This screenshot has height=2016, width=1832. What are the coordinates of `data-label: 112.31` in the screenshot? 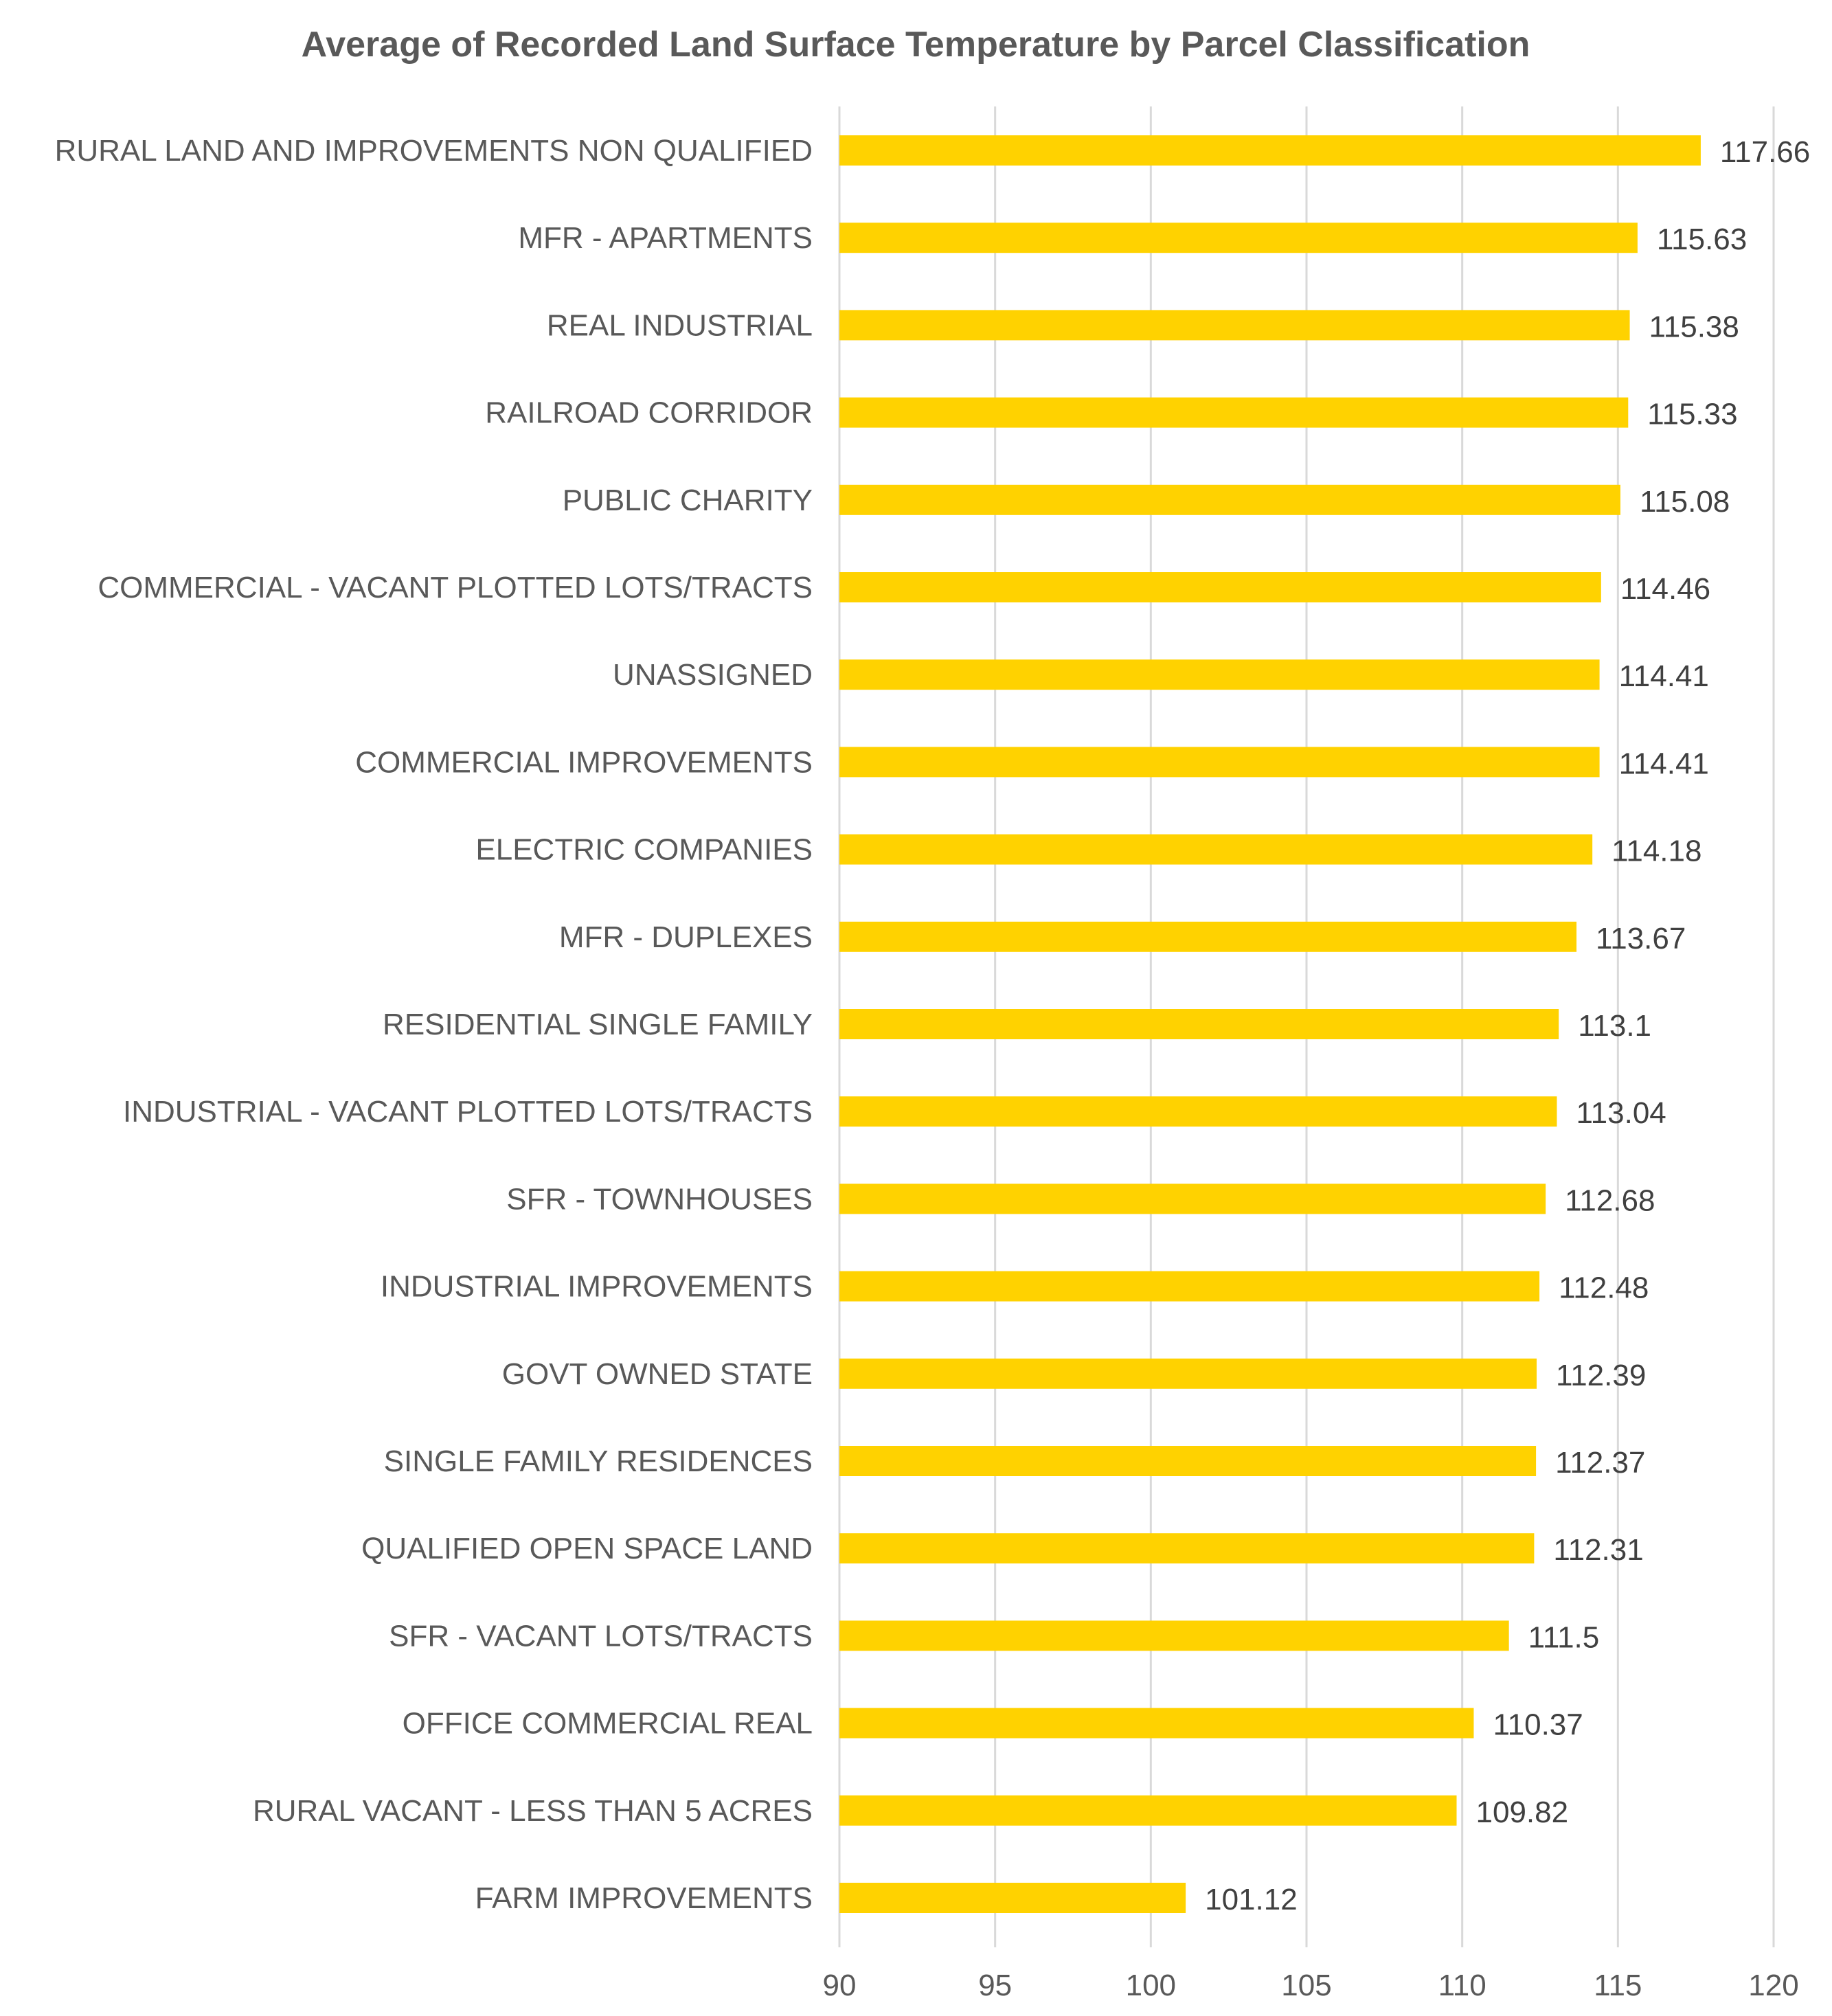 It's located at (1598, 1550).